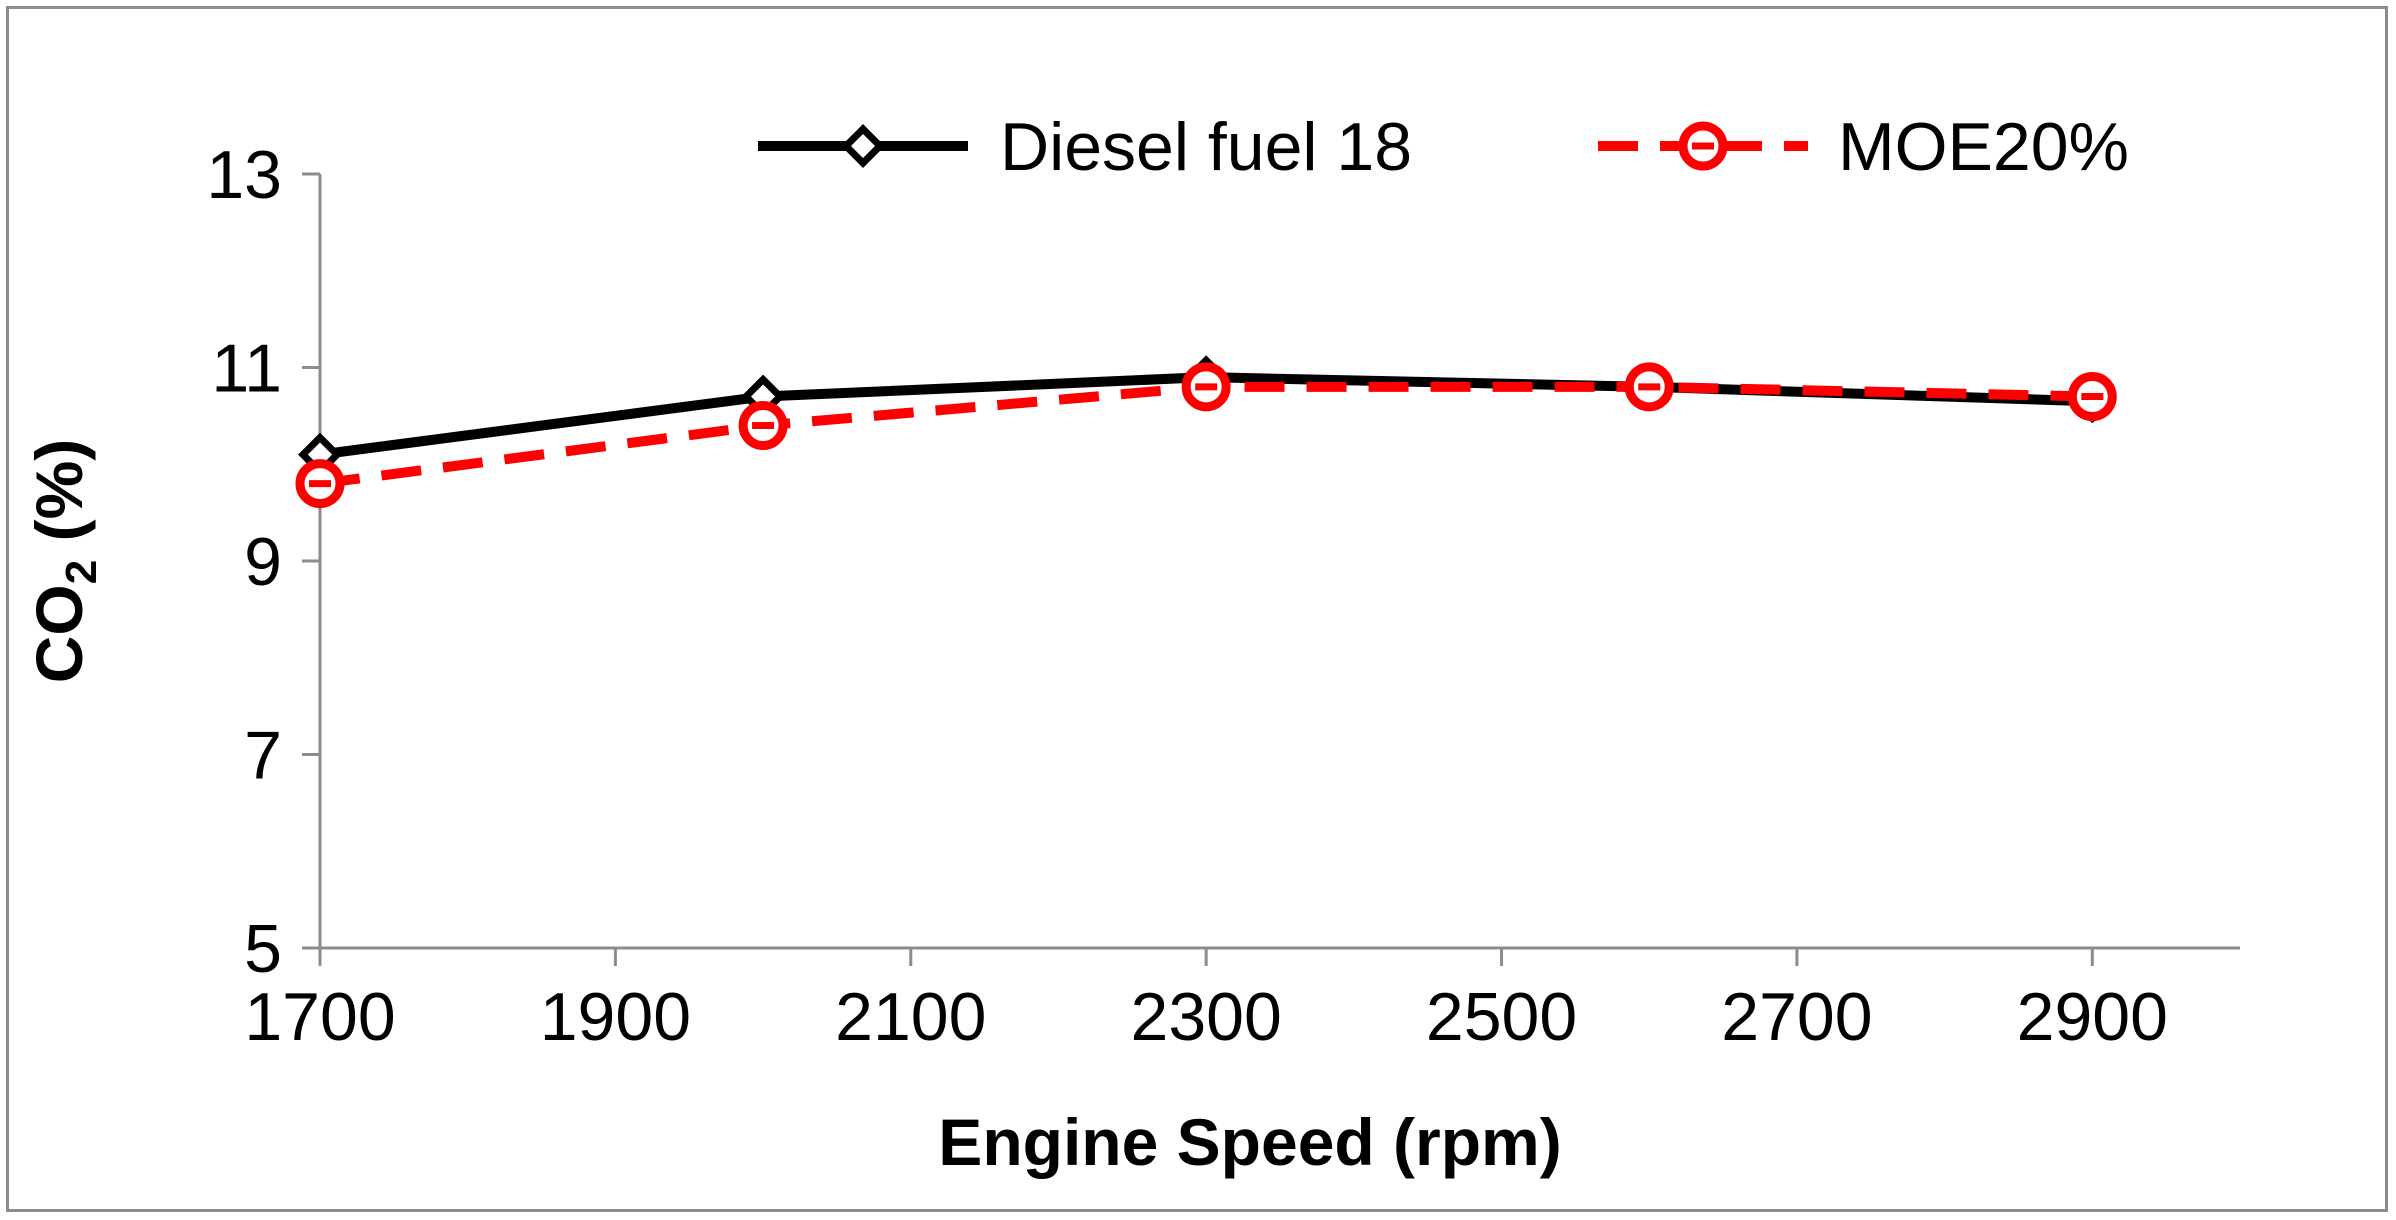 The height and width of the screenshot is (1220, 2396). I want to click on series, so click(1206, 432).